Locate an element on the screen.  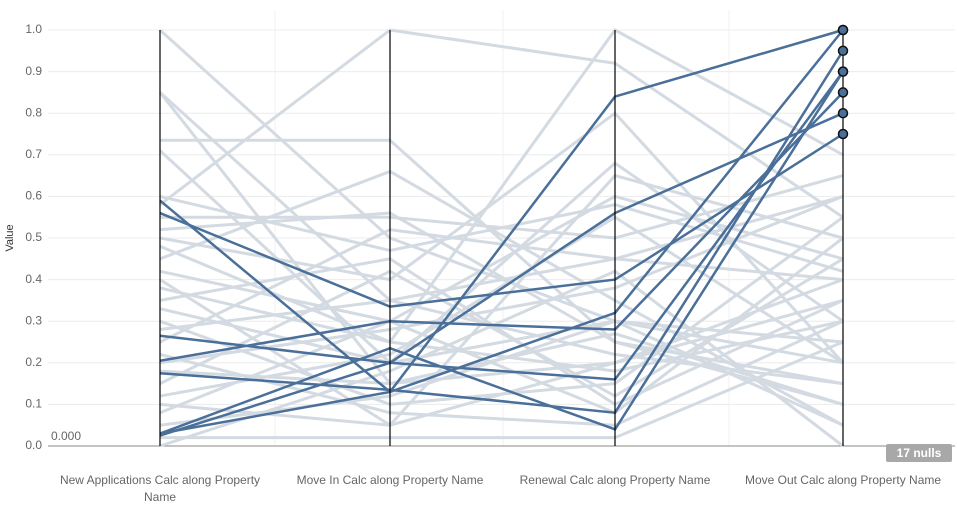
nulls-badge is located at coordinates (919, 453).